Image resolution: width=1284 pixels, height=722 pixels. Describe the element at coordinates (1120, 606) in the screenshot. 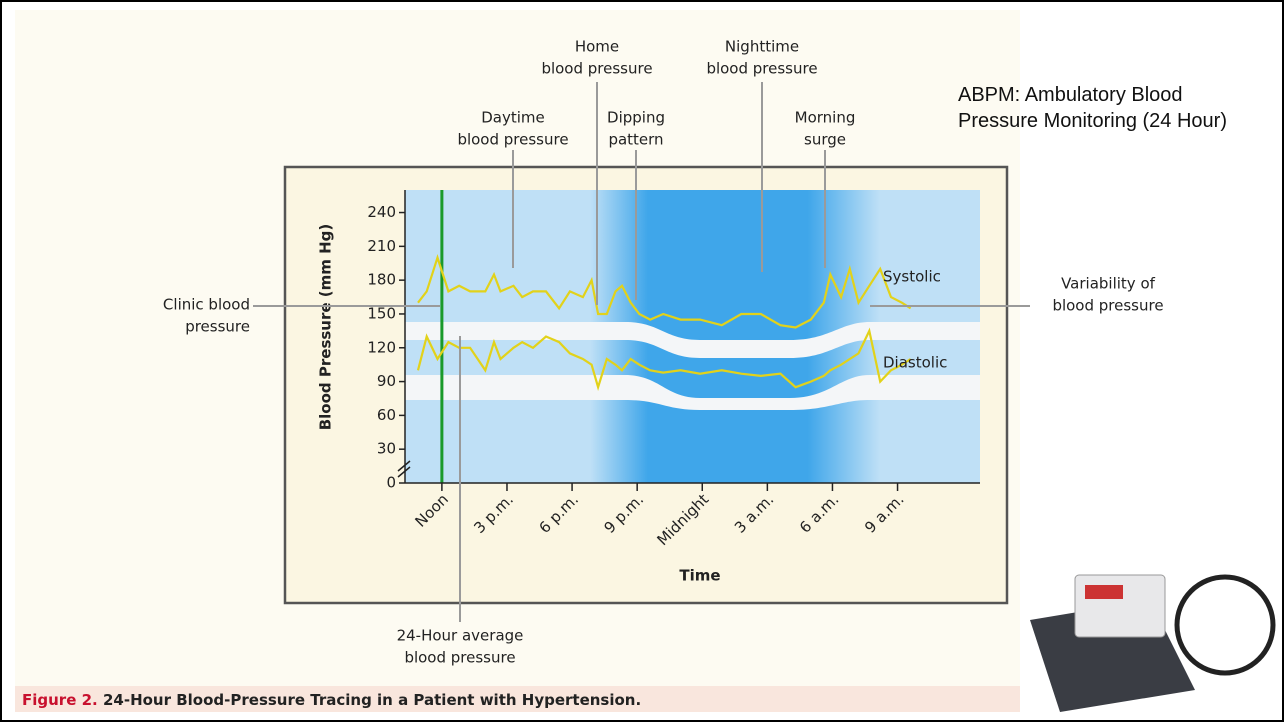

I see `monitor` at that location.